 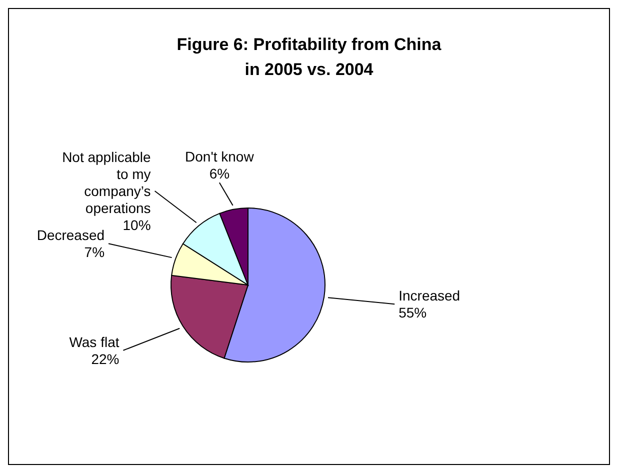 I want to click on data-label: 22%, so click(x=105, y=358).